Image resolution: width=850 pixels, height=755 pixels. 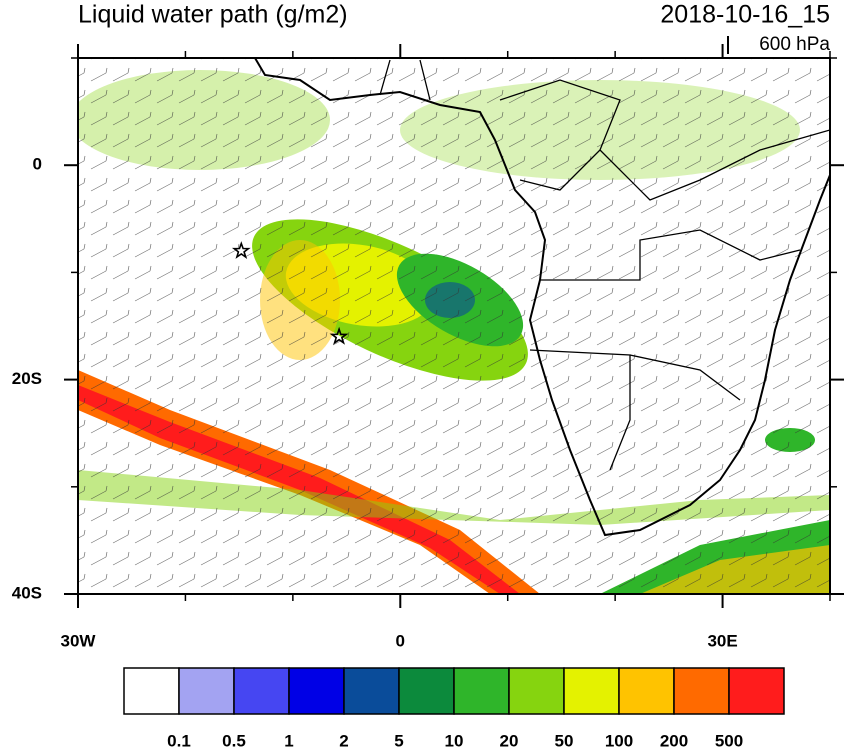 What do you see at coordinates (722, 640) in the screenshot?
I see `x-tick-label: 30E` at bounding box center [722, 640].